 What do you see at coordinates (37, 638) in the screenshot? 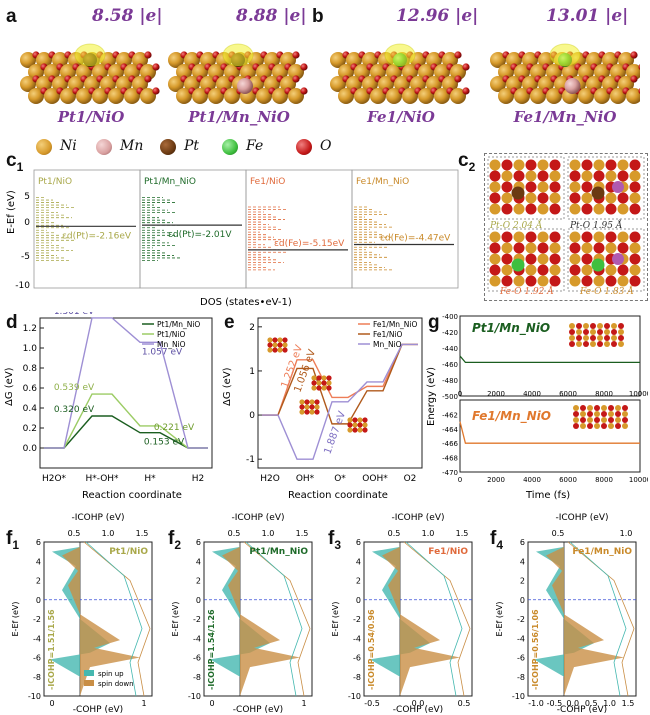
I see `y-tick-label: -4` at bounding box center [37, 638].